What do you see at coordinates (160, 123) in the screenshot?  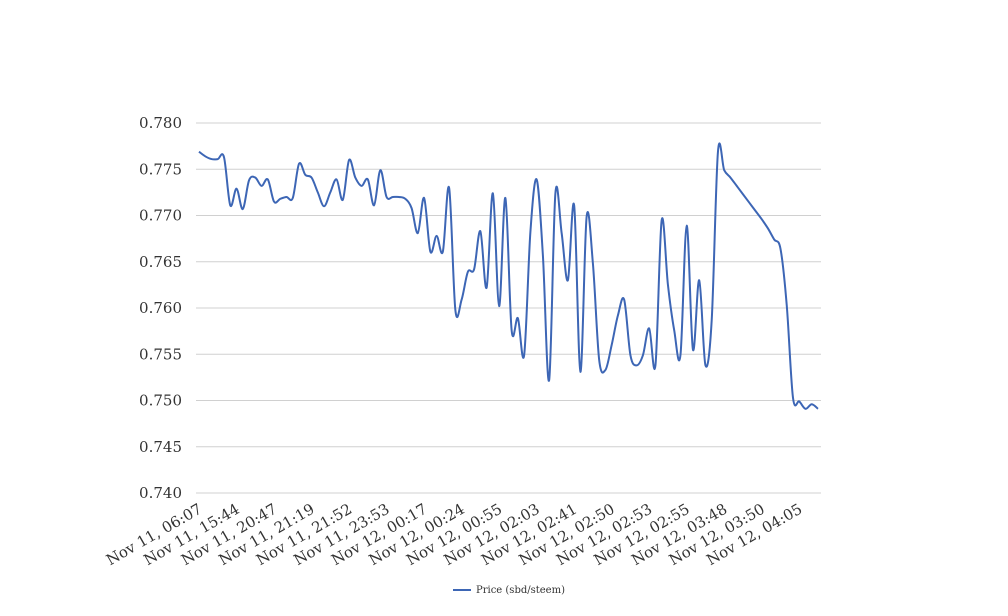 I see `y-tick-label: 0.780` at bounding box center [160, 123].